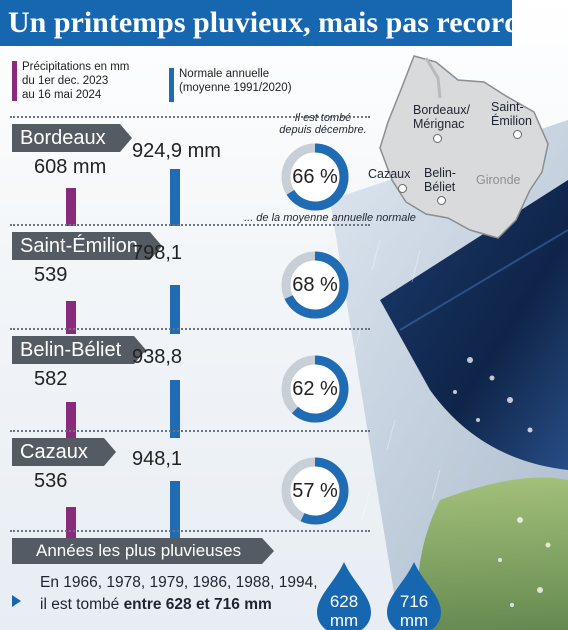  What do you see at coordinates (157, 253) in the screenshot?
I see `value-normal-1: 798,1` at bounding box center [157, 253].